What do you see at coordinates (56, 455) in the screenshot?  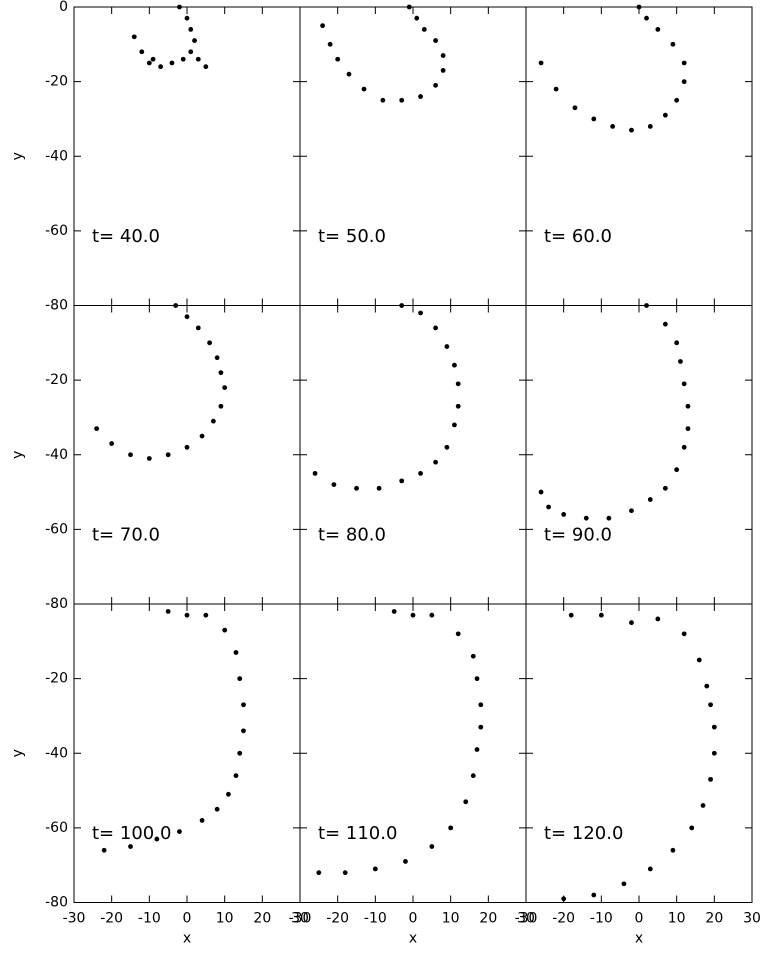 I see `y-tick-label: -40` at bounding box center [56, 455].